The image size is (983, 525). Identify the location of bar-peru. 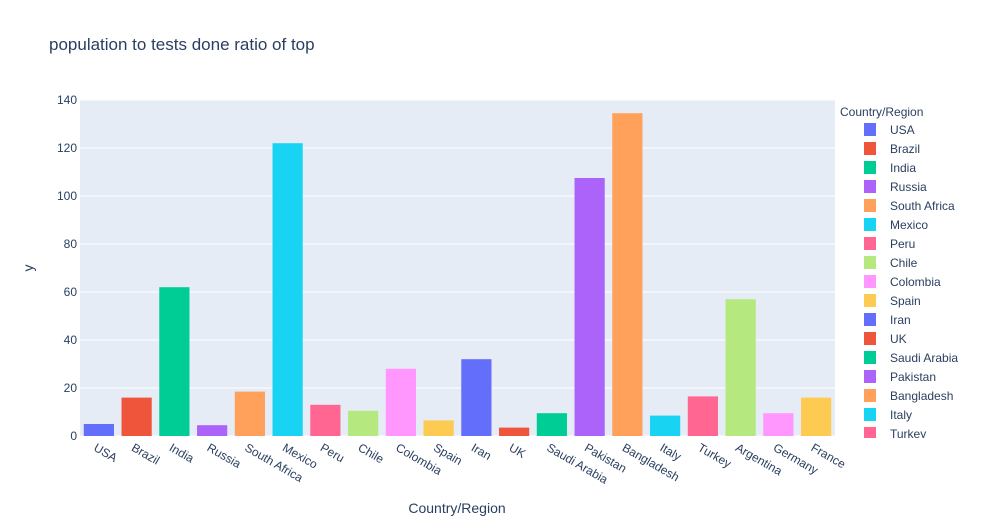
(325, 420).